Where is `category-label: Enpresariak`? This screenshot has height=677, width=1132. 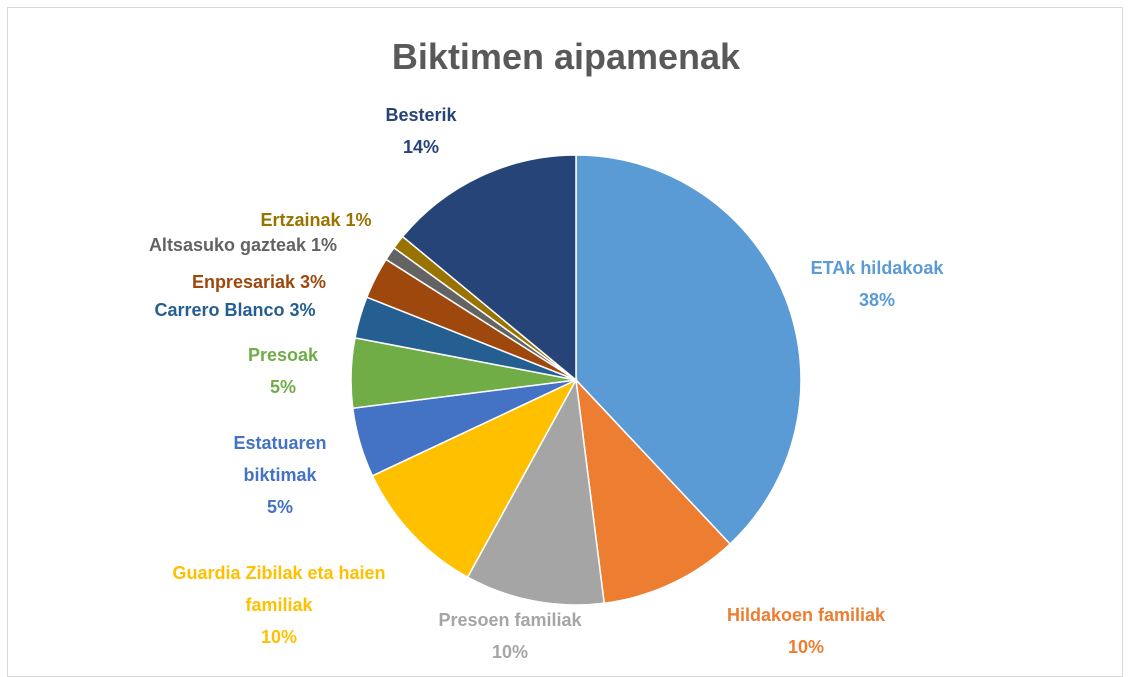
category-label: Enpresariak is located at coordinates (243, 282).